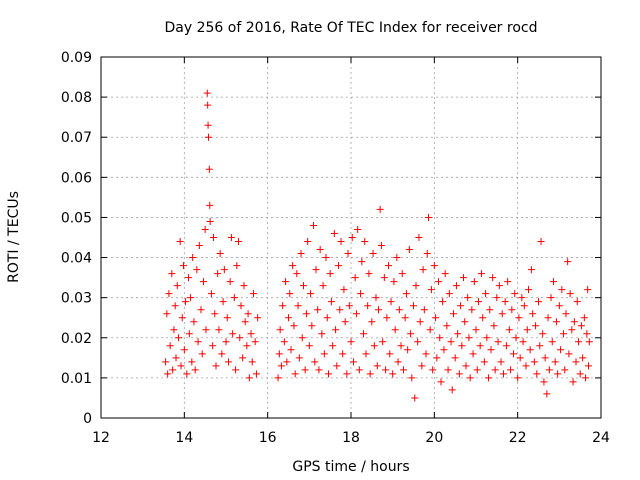  Describe the element at coordinates (76, 299) in the screenshot. I see `y-tick-label: 0.03` at that location.